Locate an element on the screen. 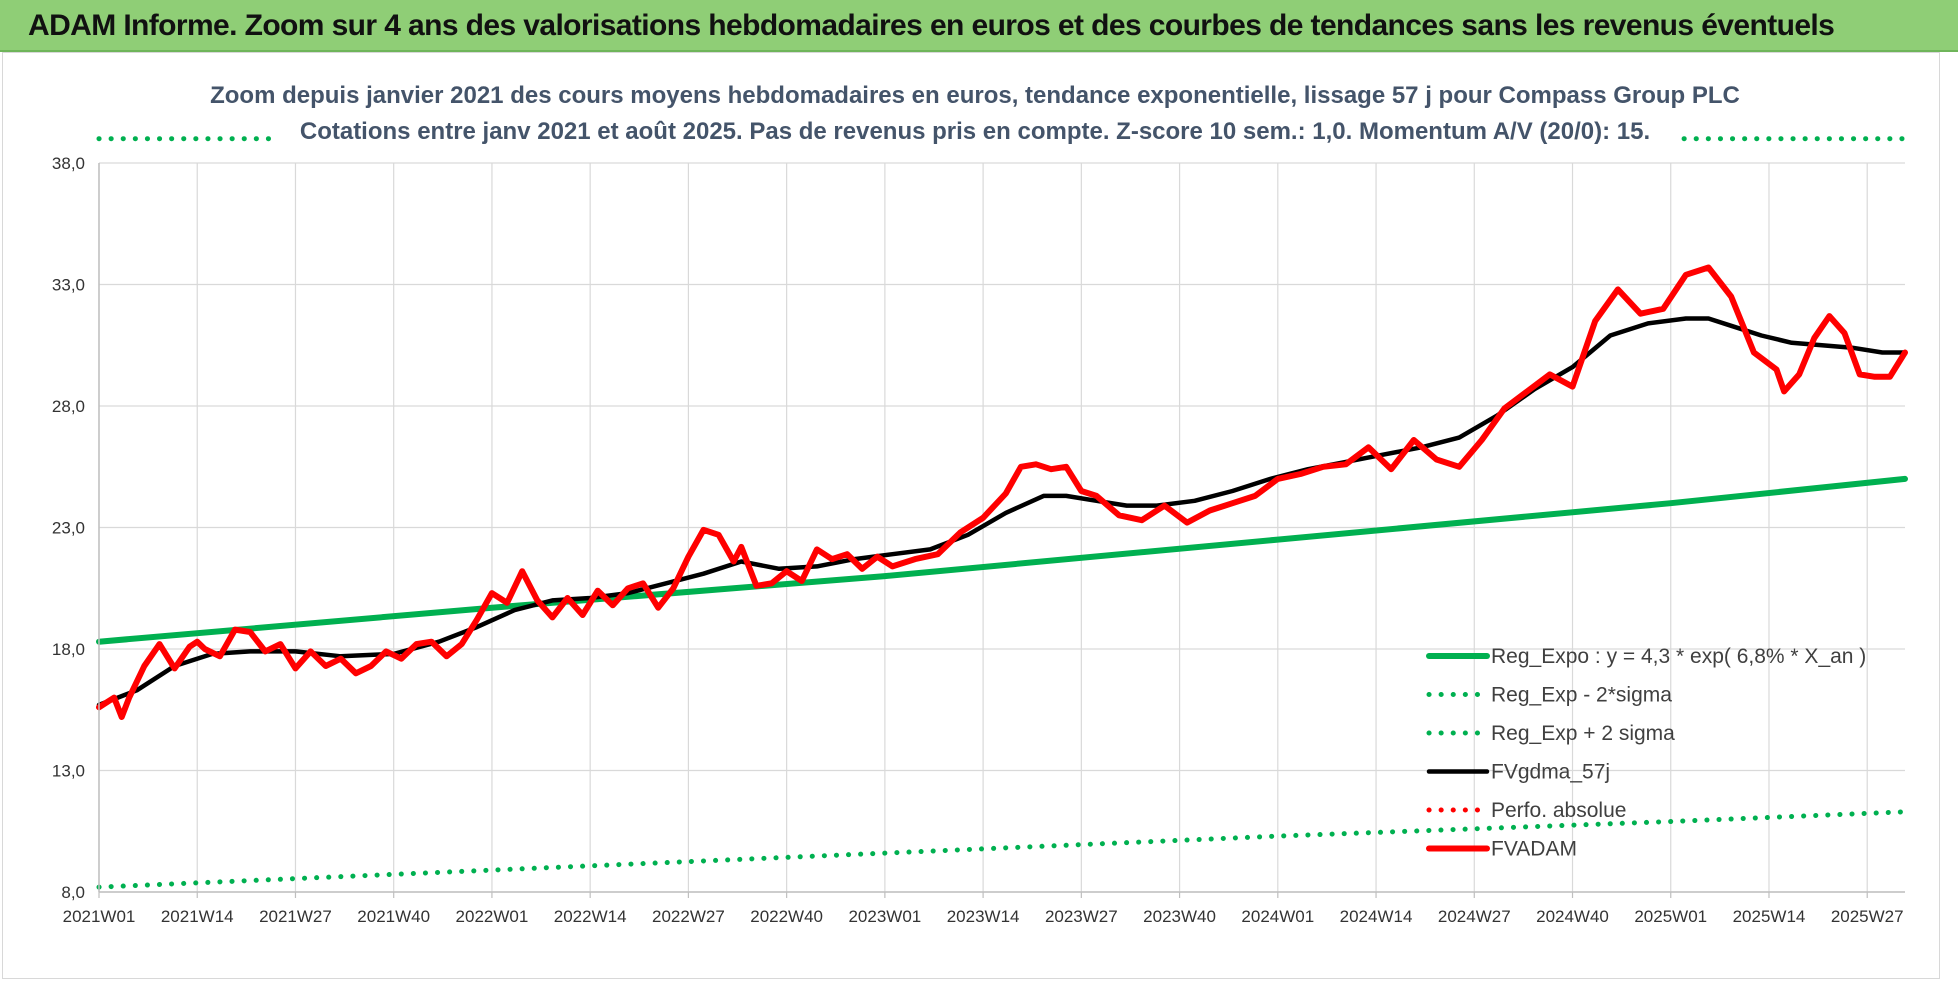  y-tick-label: 28,0 is located at coordinates (68, 406).